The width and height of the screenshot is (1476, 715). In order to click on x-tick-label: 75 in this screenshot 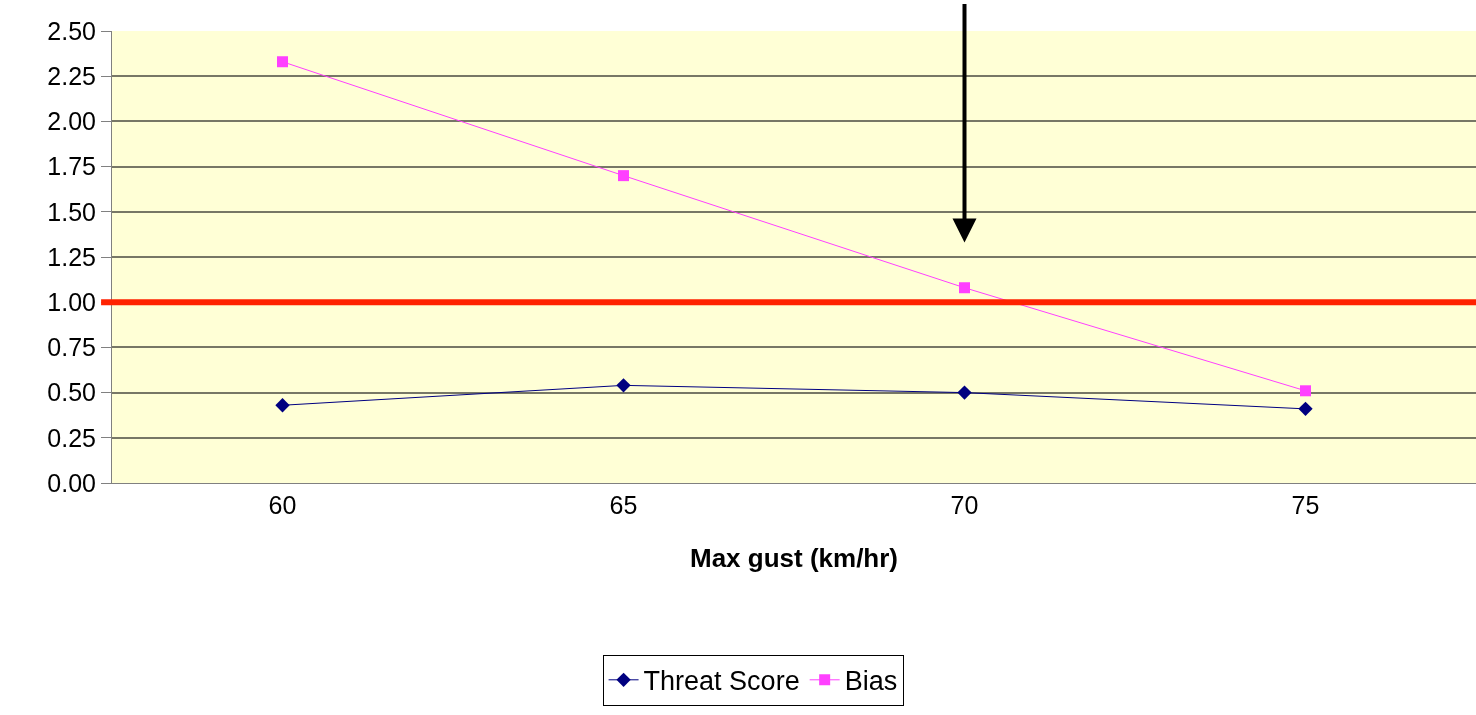, I will do `click(1305, 505)`.